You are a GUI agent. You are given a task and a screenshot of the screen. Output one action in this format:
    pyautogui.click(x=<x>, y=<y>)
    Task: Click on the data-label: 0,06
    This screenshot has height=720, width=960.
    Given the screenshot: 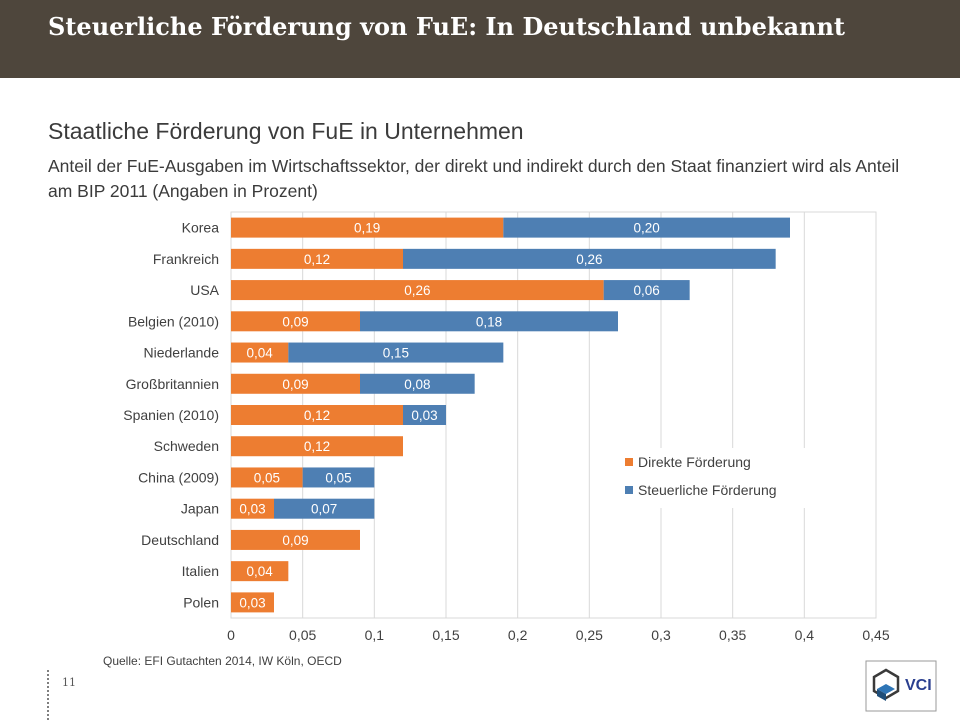 What is the action you would take?
    pyautogui.click(x=647, y=290)
    